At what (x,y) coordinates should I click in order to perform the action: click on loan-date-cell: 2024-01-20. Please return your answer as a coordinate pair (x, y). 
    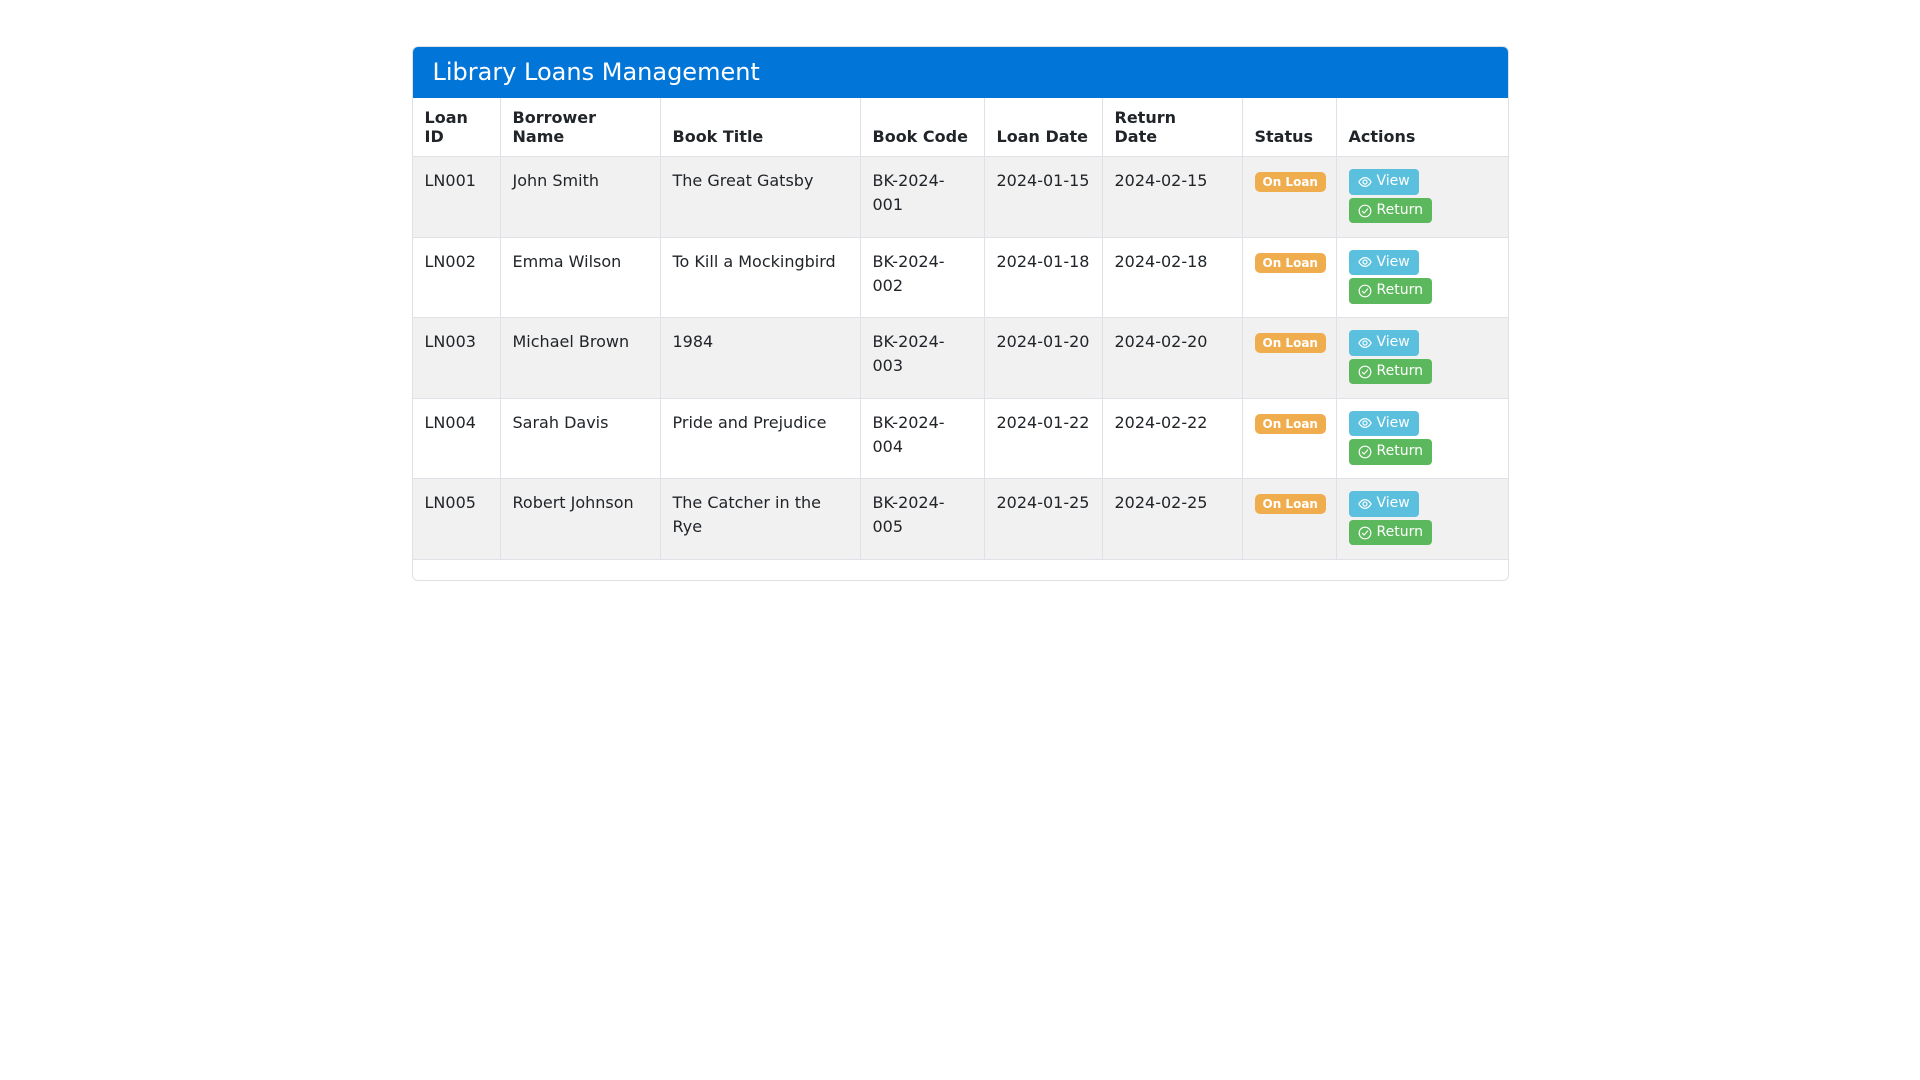
    Looking at the image, I should click on (1043, 358).